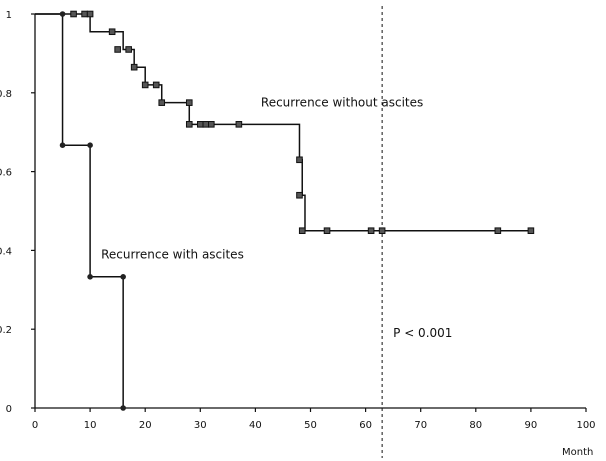 The width and height of the screenshot is (606, 461). What do you see at coordinates (6, 330) in the screenshot?
I see `y-tick-label: 0.2` at bounding box center [6, 330].